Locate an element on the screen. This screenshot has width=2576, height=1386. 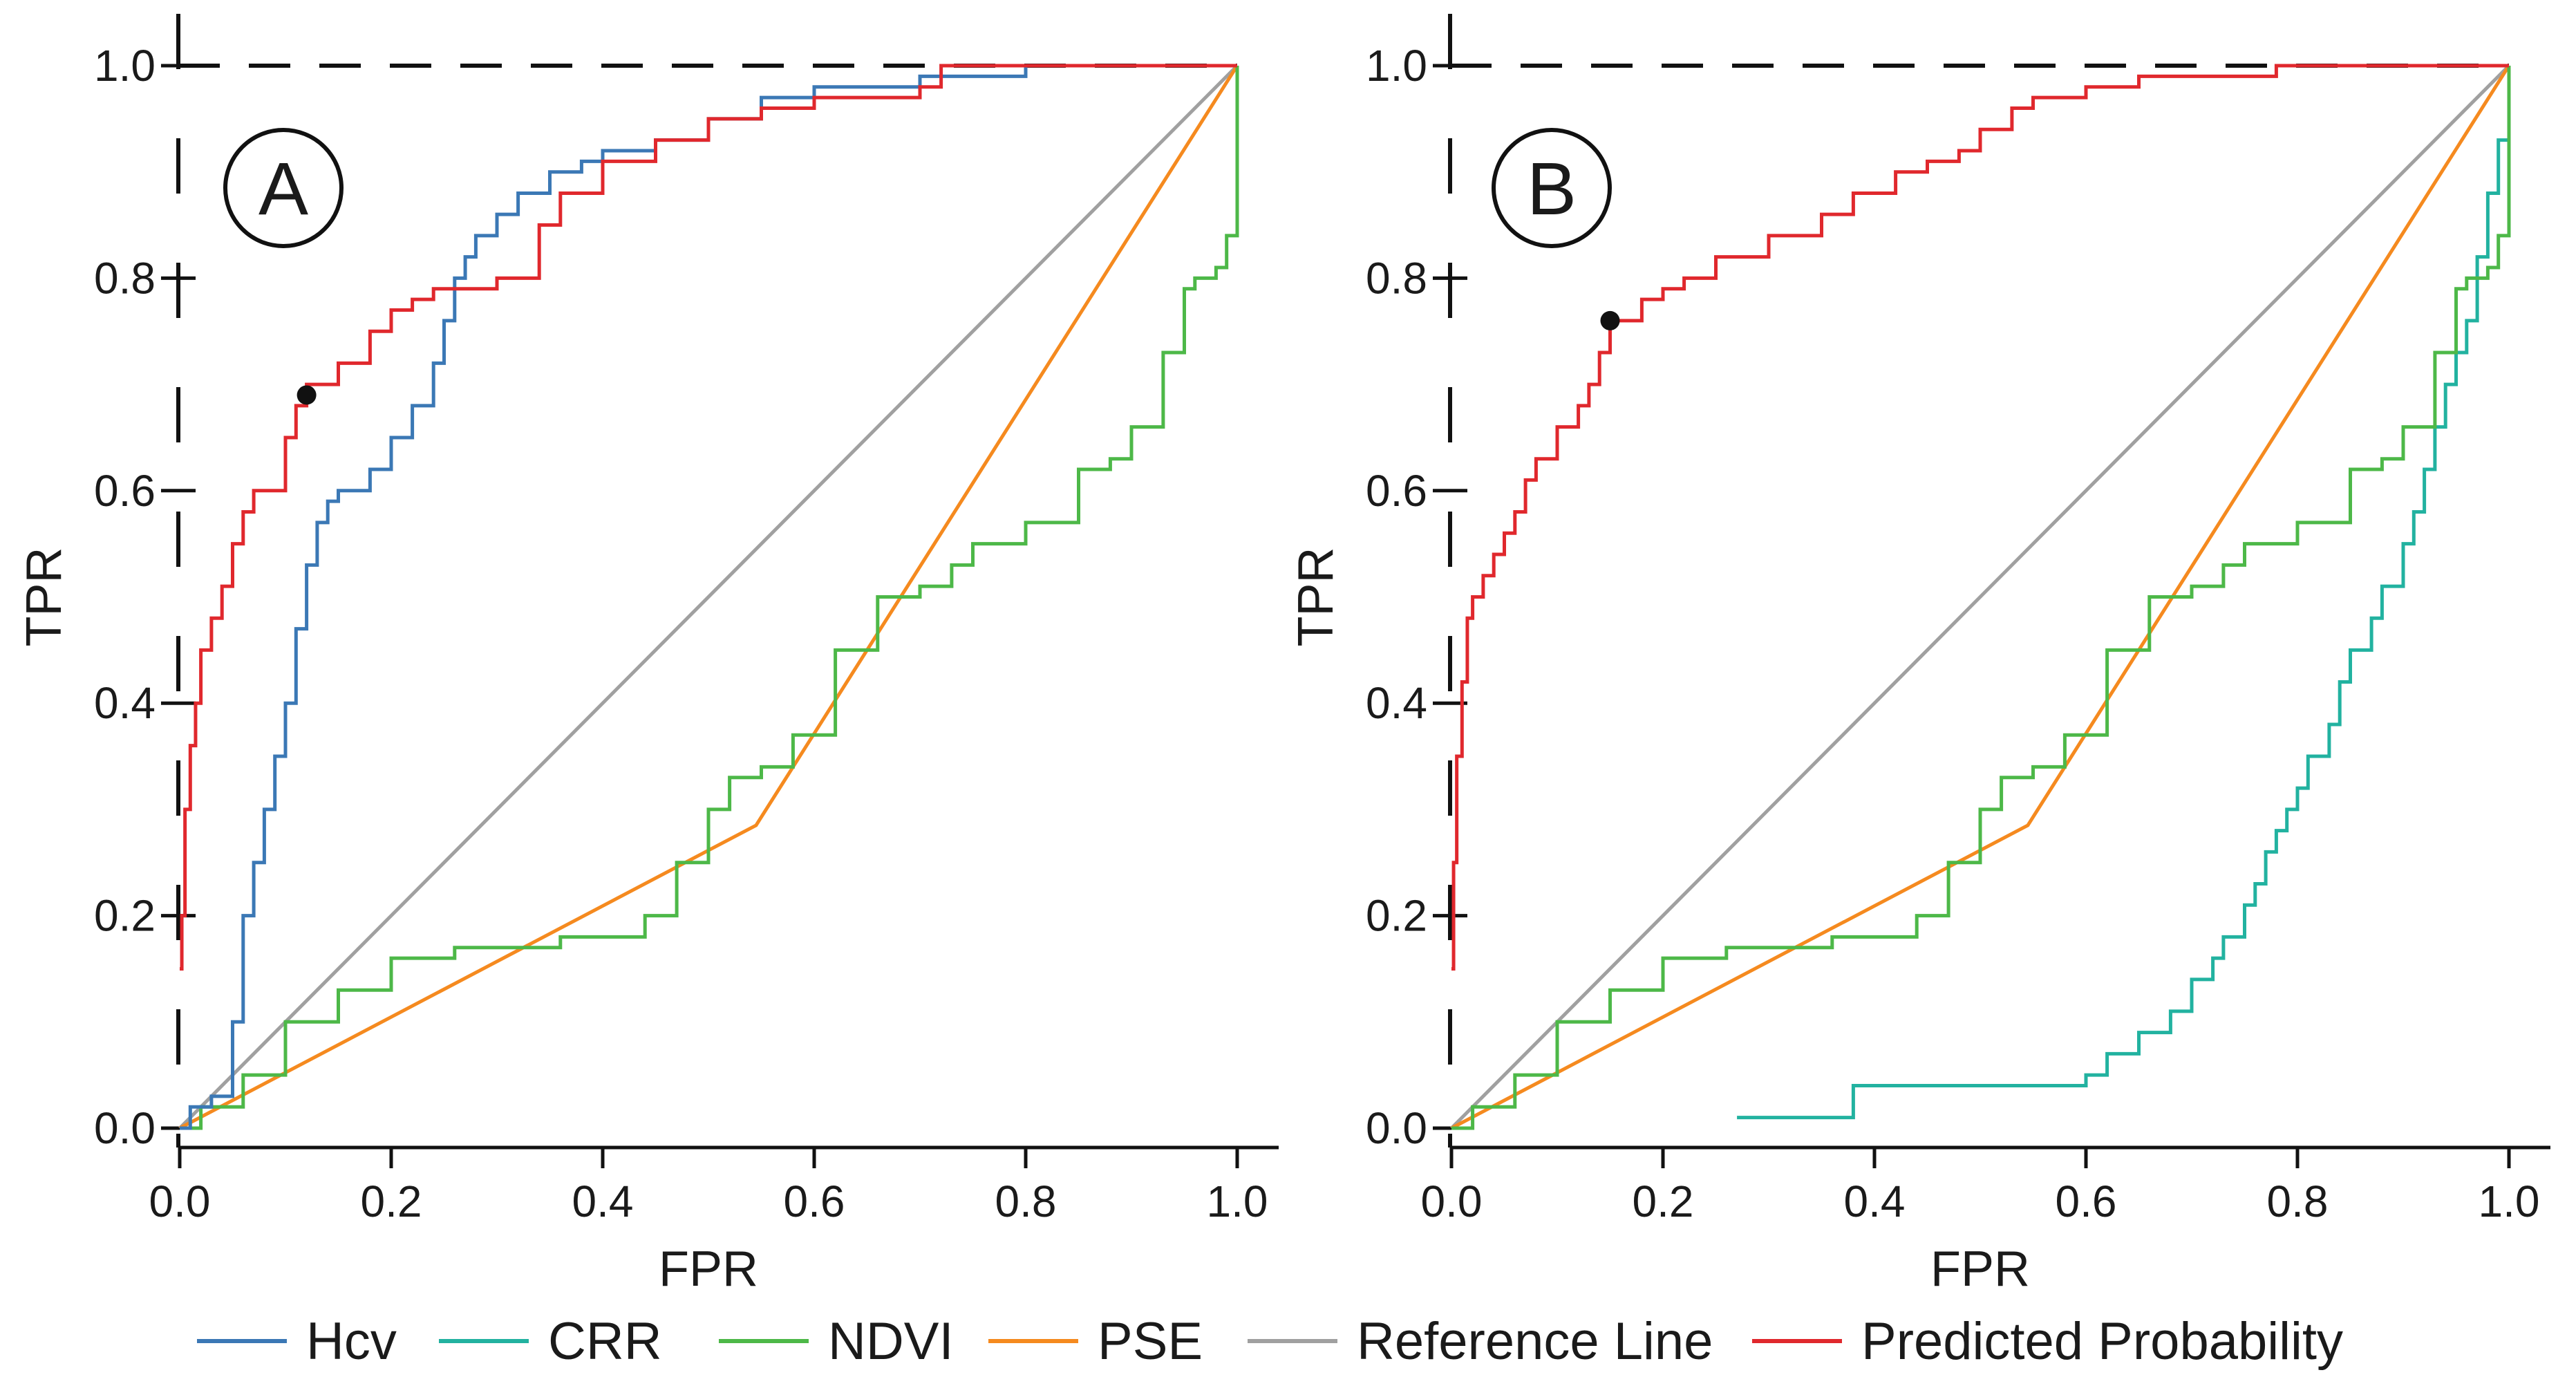
panel-label: A is located at coordinates (283, 188).